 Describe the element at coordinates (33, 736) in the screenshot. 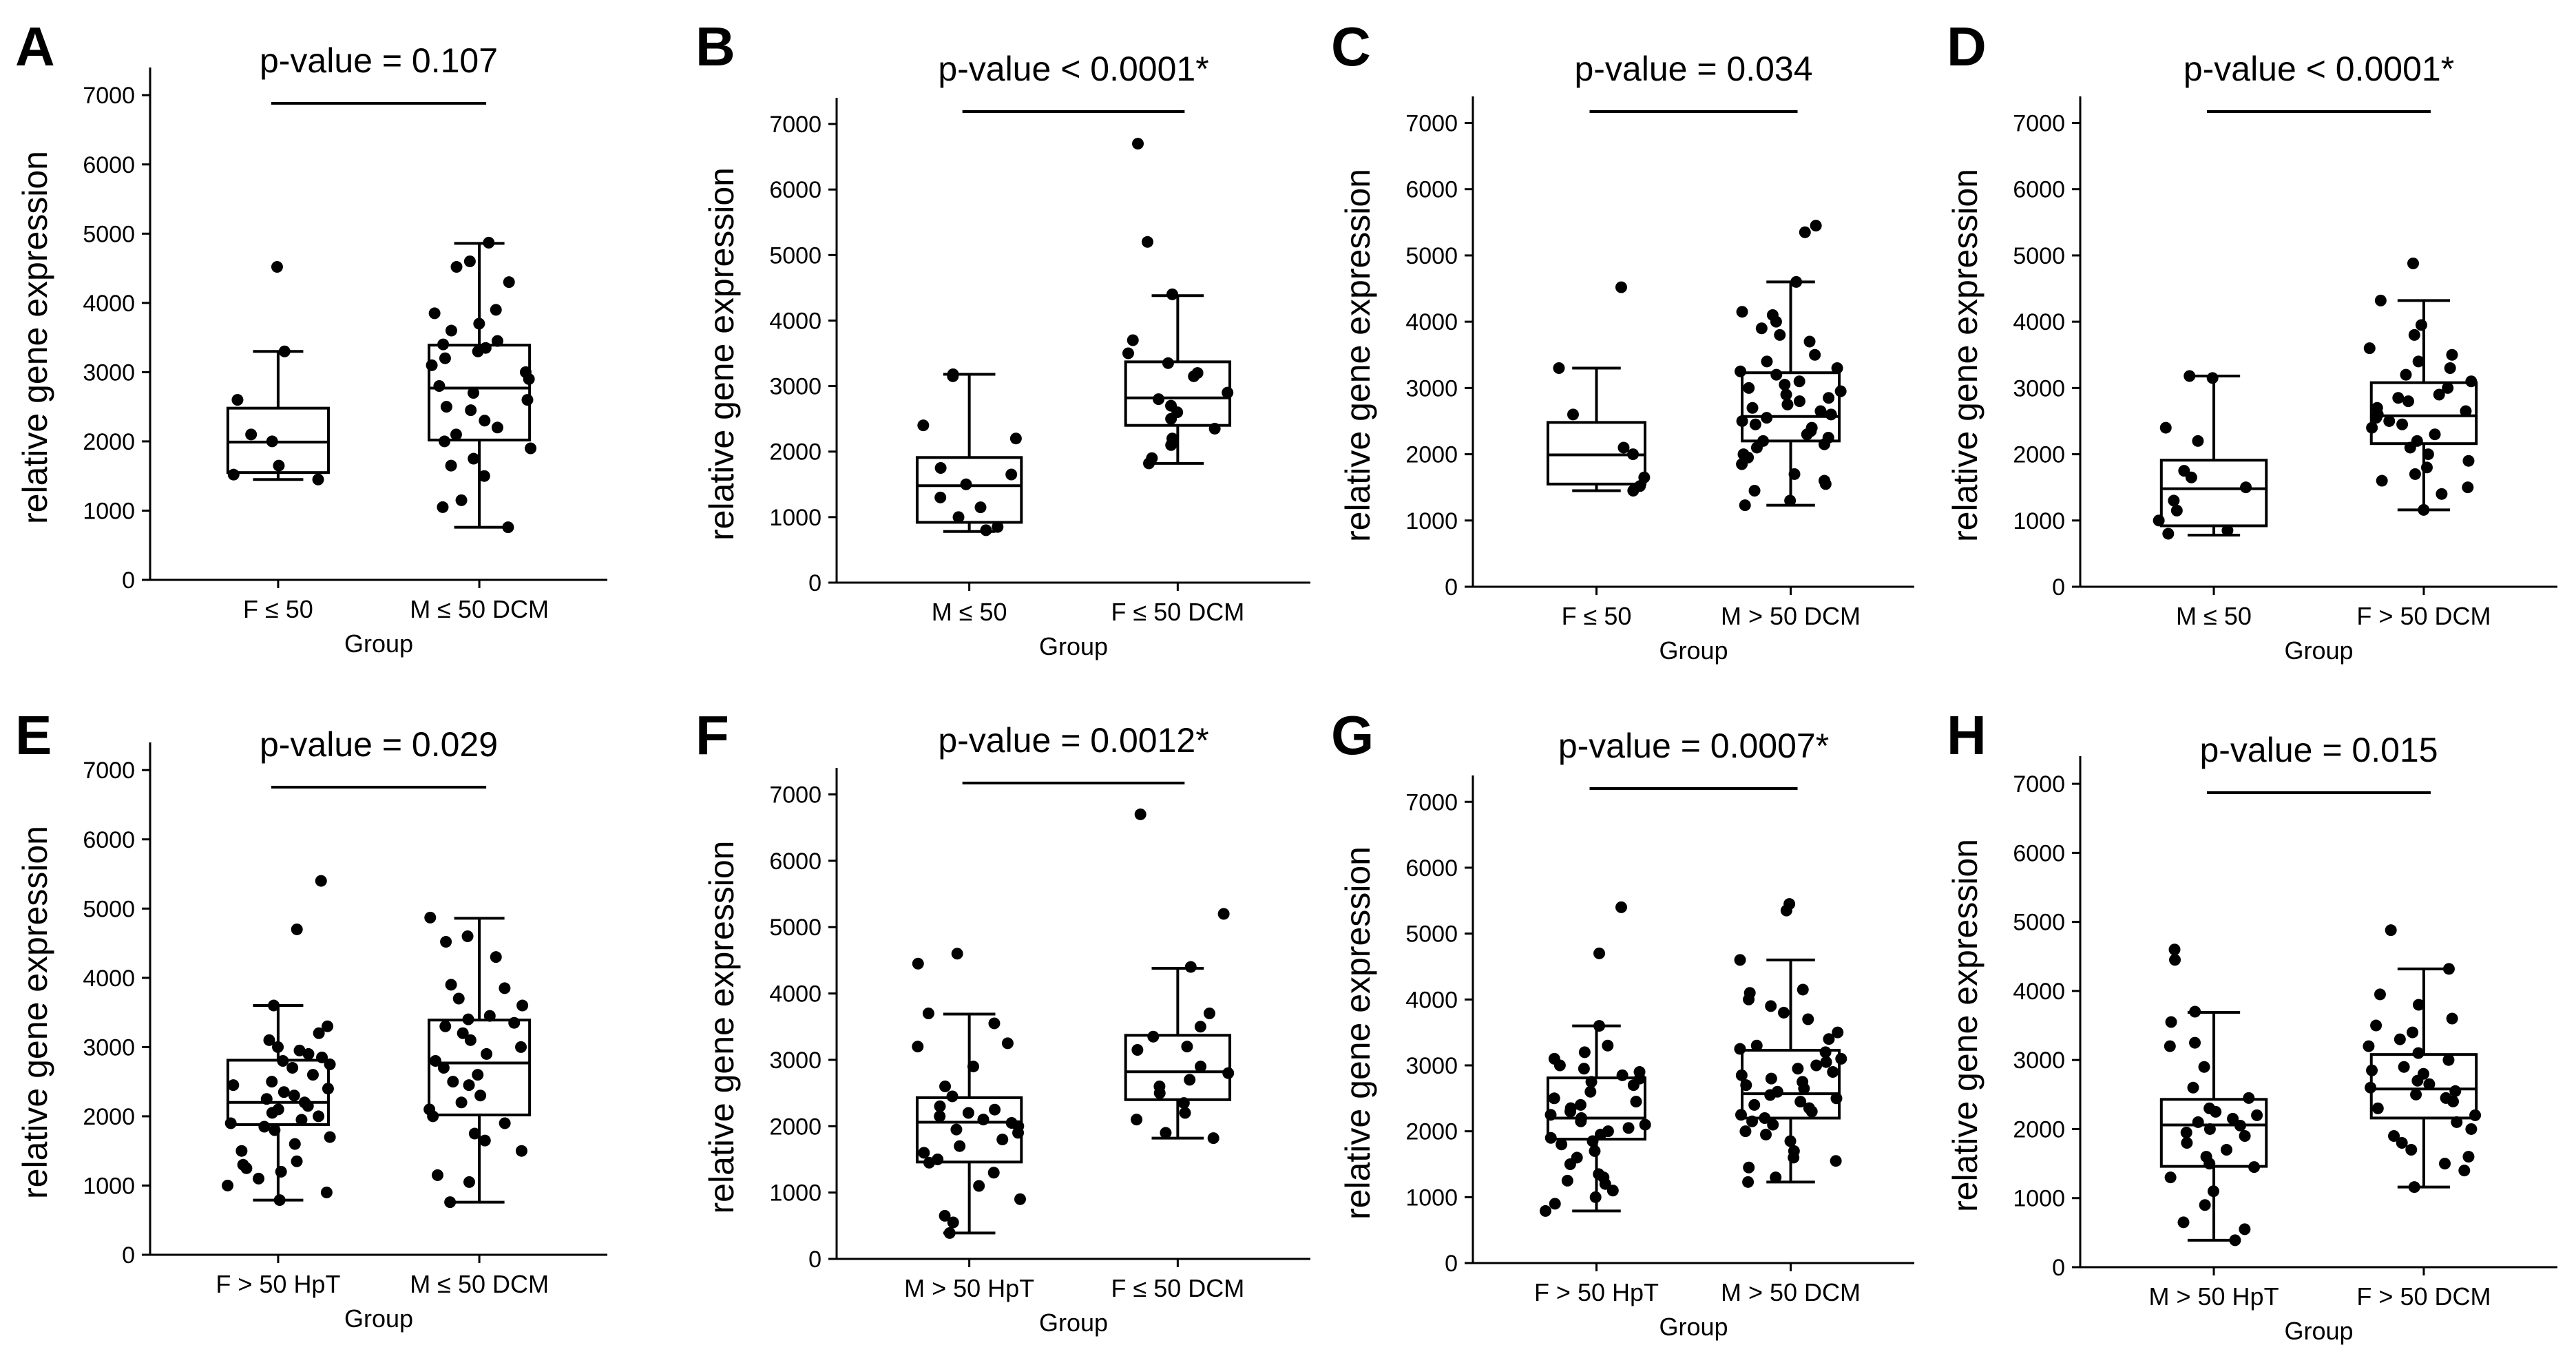

I see `panel-letter: E` at that location.